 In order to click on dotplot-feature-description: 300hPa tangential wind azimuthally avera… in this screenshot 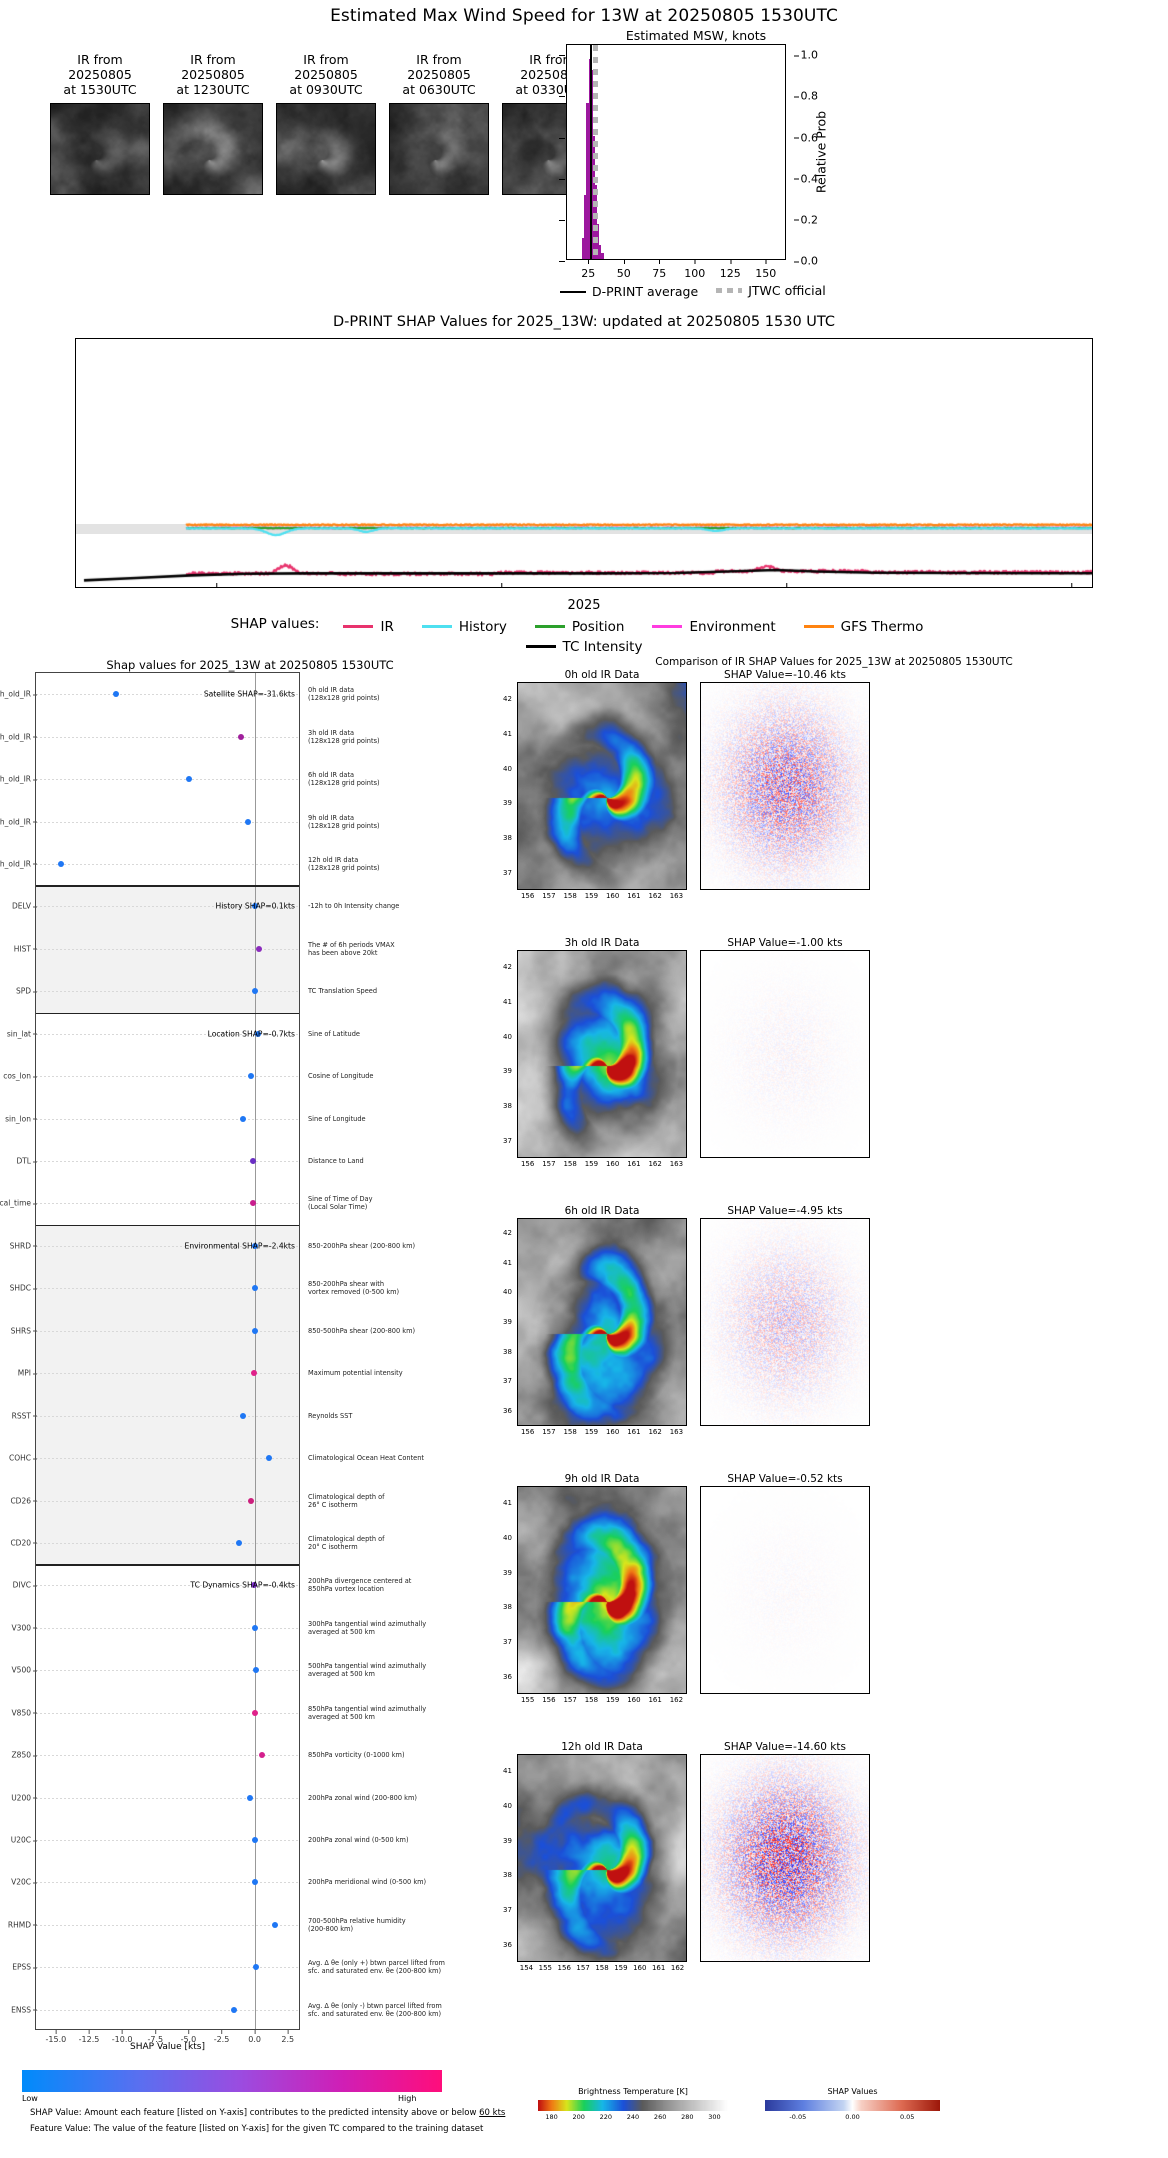, I will do `click(367, 1627)`.